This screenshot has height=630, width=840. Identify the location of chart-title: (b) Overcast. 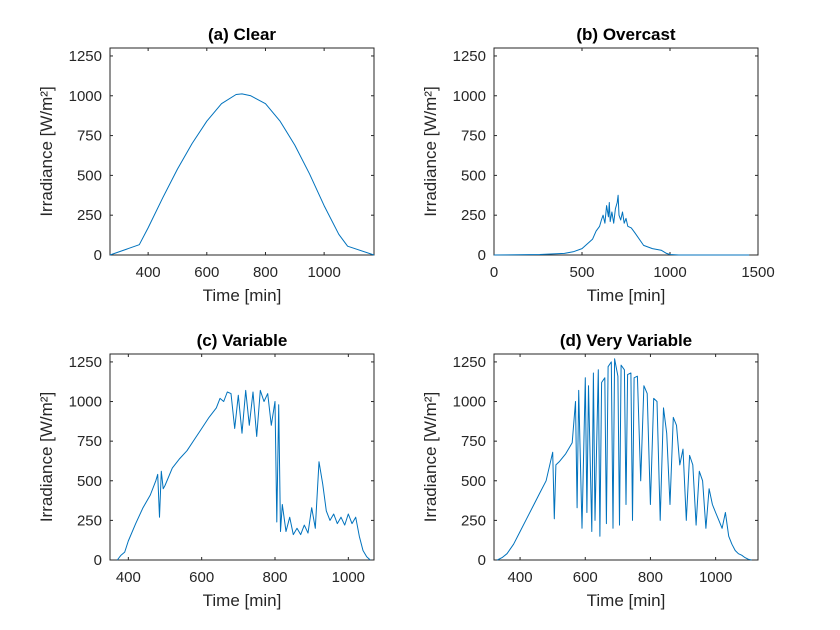
(626, 34).